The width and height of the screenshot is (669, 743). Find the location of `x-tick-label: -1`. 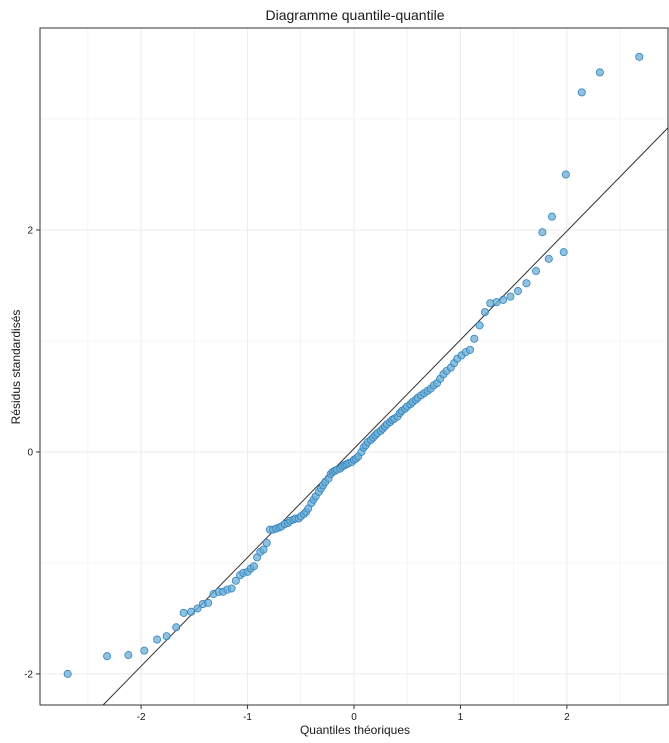

x-tick-label: -1 is located at coordinates (247, 717).